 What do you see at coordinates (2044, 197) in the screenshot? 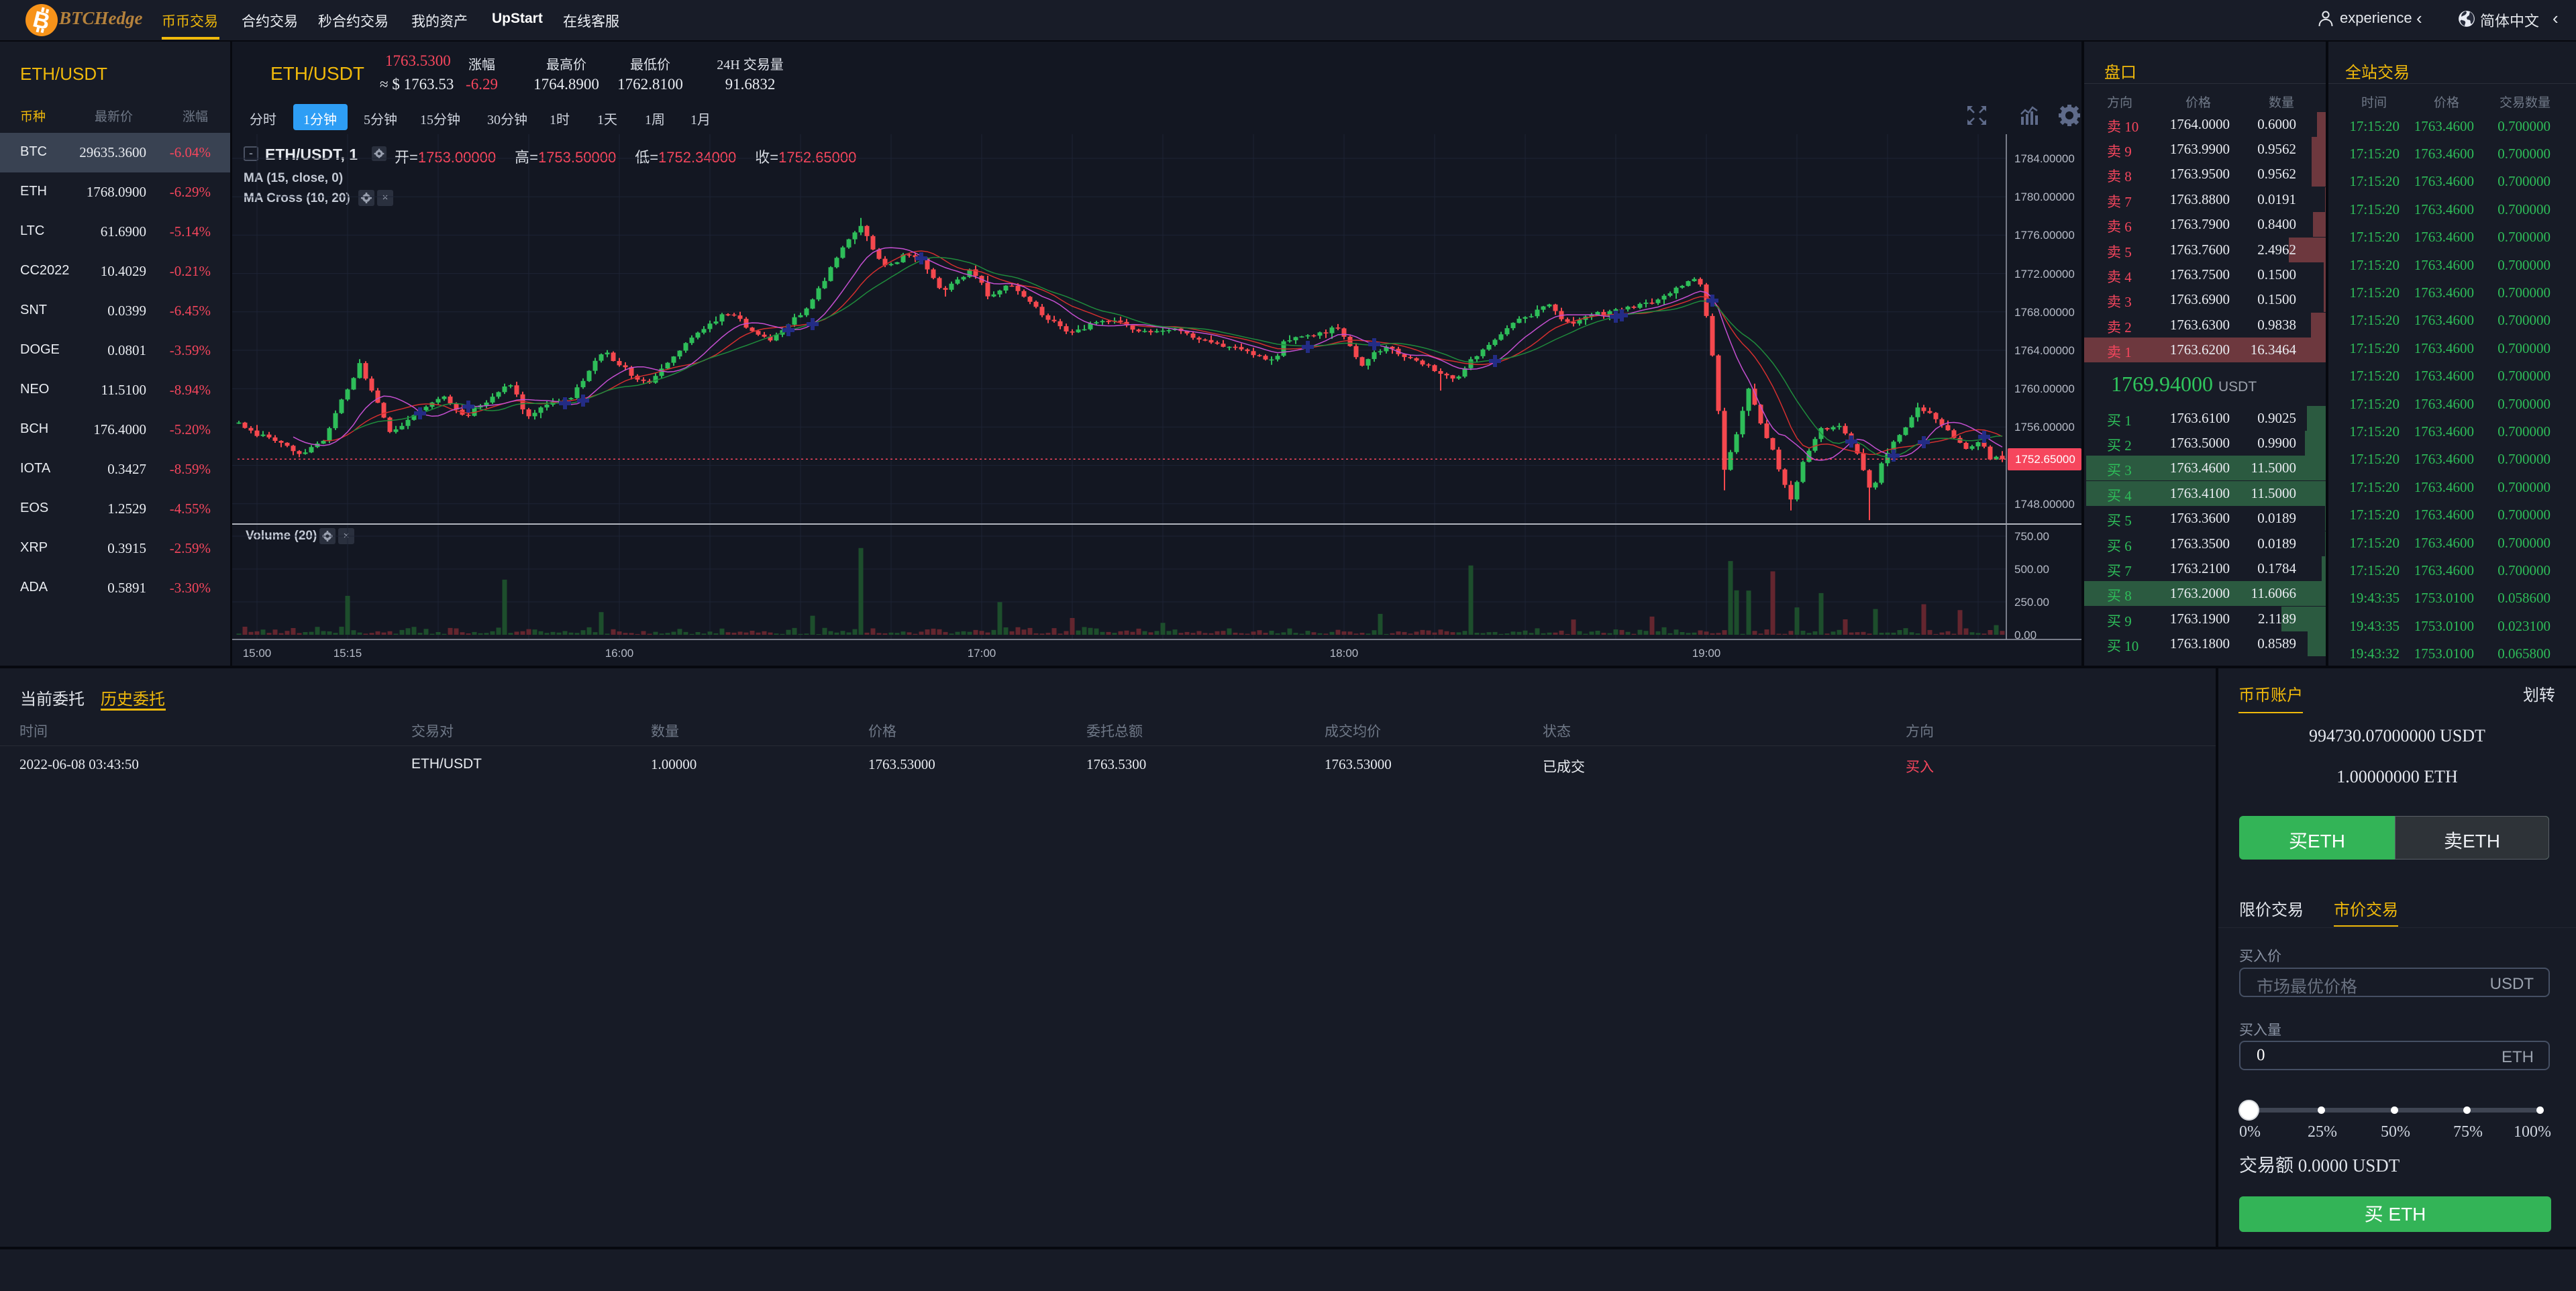
I see `svg-text: 1780.00000` at bounding box center [2044, 197].